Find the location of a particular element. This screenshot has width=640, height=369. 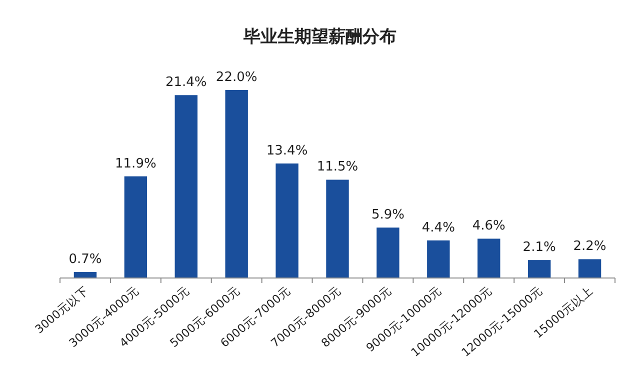

data-label: 13.4% is located at coordinates (287, 150).